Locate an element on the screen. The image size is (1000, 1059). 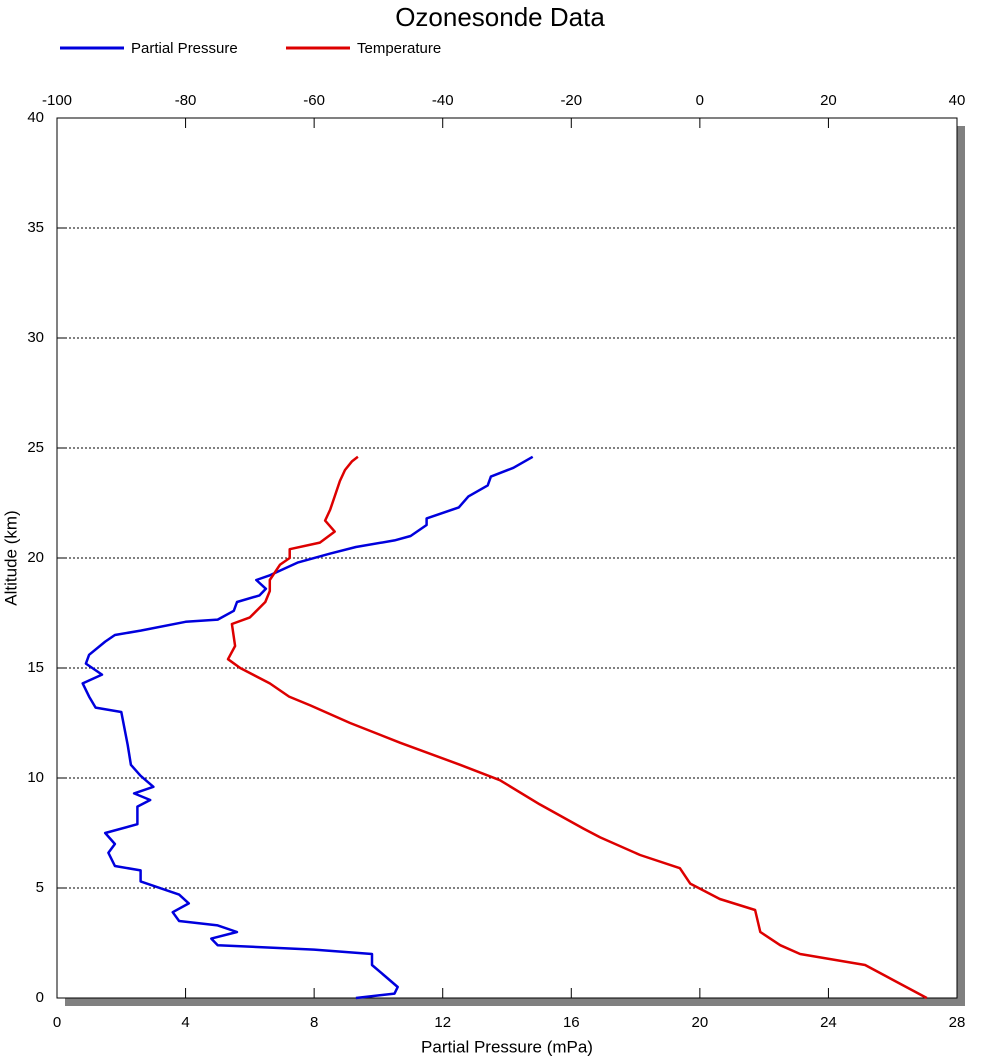
x-tick-label: 4 is located at coordinates (185, 1022).